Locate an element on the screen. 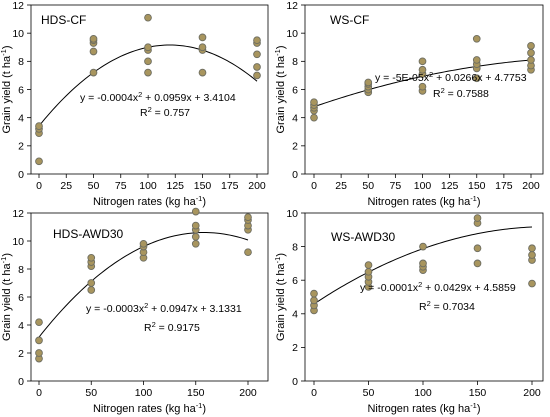  r-squared-label: R2 = 0.7588 is located at coordinates (461, 93).